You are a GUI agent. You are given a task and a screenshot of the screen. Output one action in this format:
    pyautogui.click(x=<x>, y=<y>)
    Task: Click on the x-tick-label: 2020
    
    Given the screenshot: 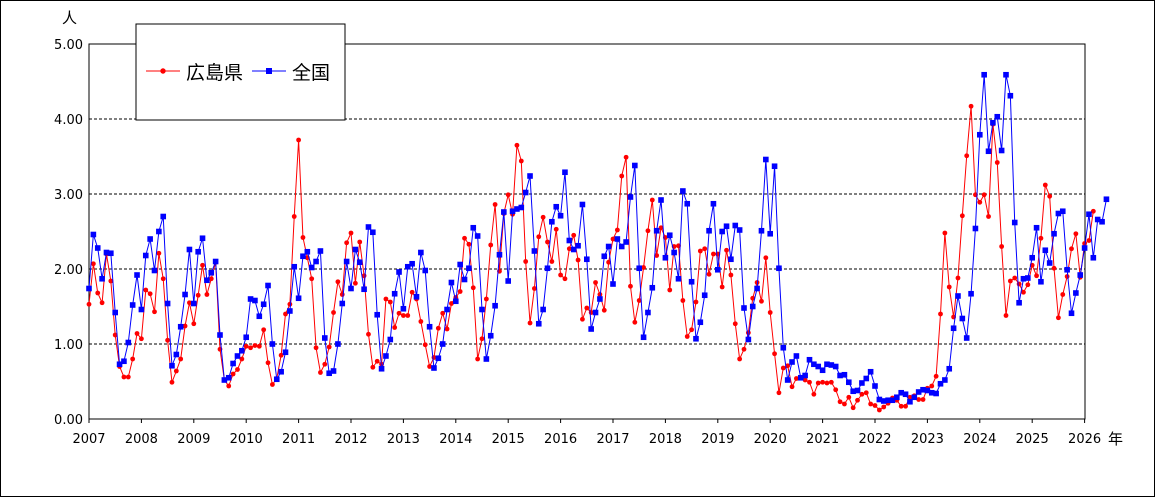 What is the action you would take?
    pyautogui.click(x=770, y=439)
    